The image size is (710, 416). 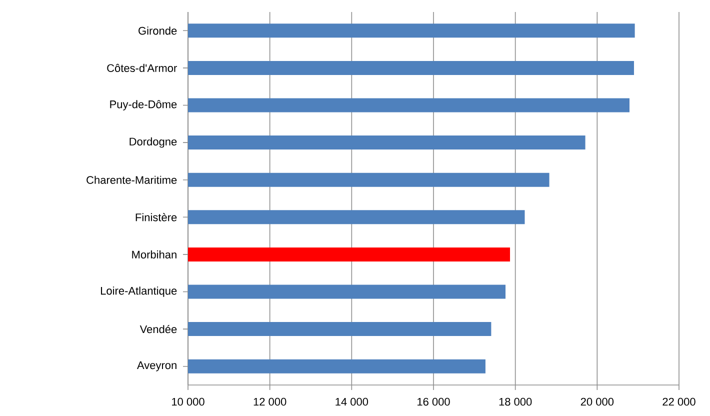 I want to click on x-tick-label: 10 000, so click(x=188, y=402).